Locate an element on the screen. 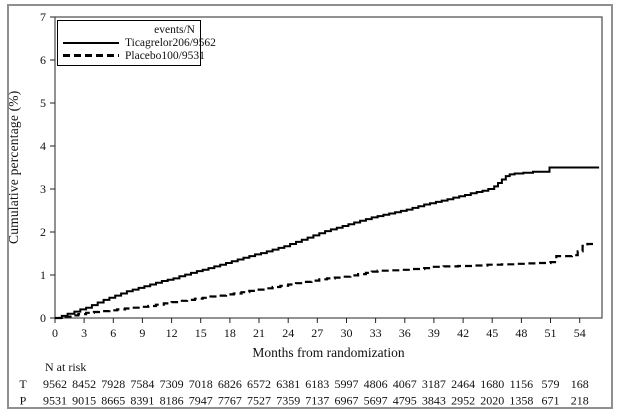 The height and width of the screenshot is (419, 623). risk-count: 7018 is located at coordinates (201, 384).